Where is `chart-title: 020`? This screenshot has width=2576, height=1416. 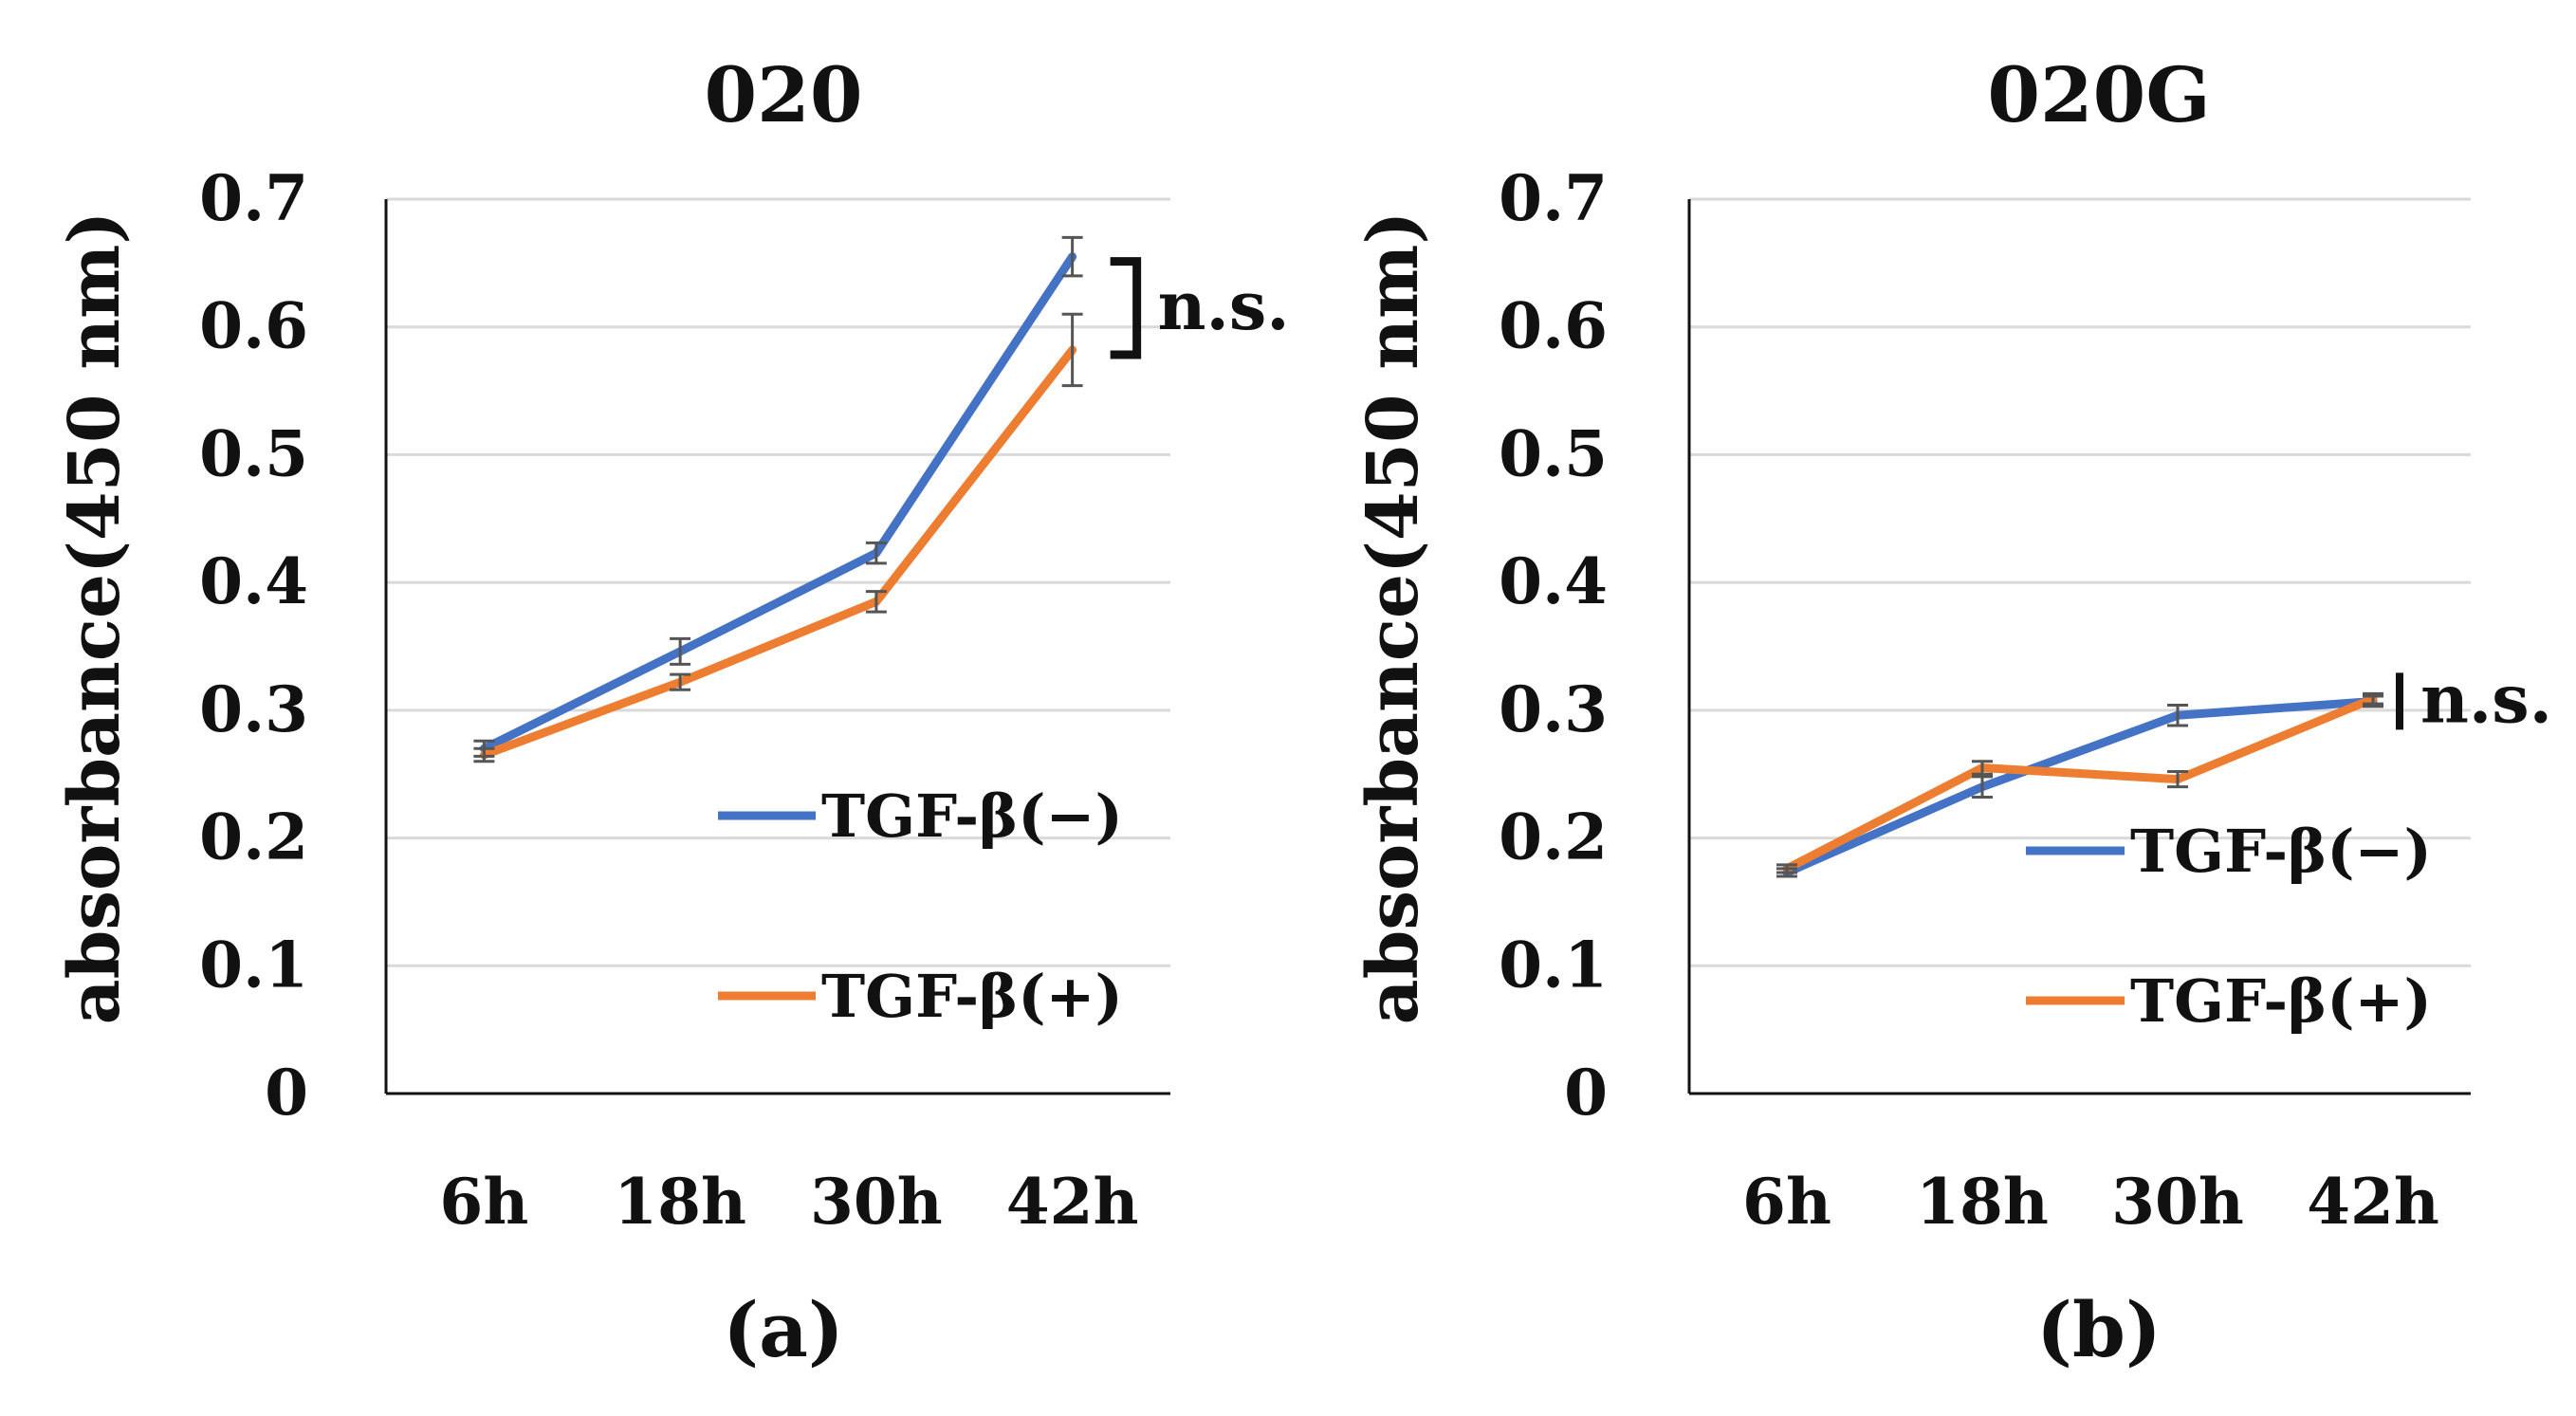 chart-title: 020 is located at coordinates (784, 94).